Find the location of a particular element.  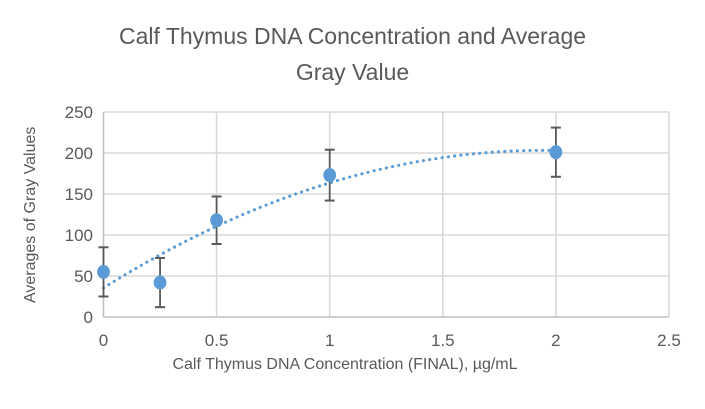

y-tick-label: 150 is located at coordinates (79, 194).